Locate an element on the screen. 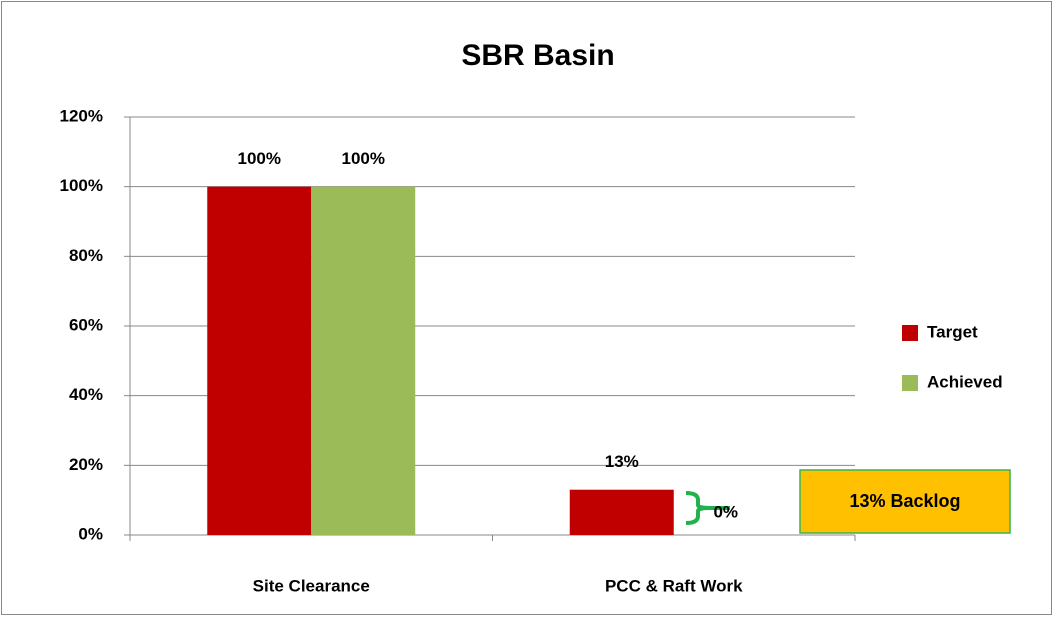 This screenshot has width=1060, height=630. y-tick-label: 20% is located at coordinates (86, 464).